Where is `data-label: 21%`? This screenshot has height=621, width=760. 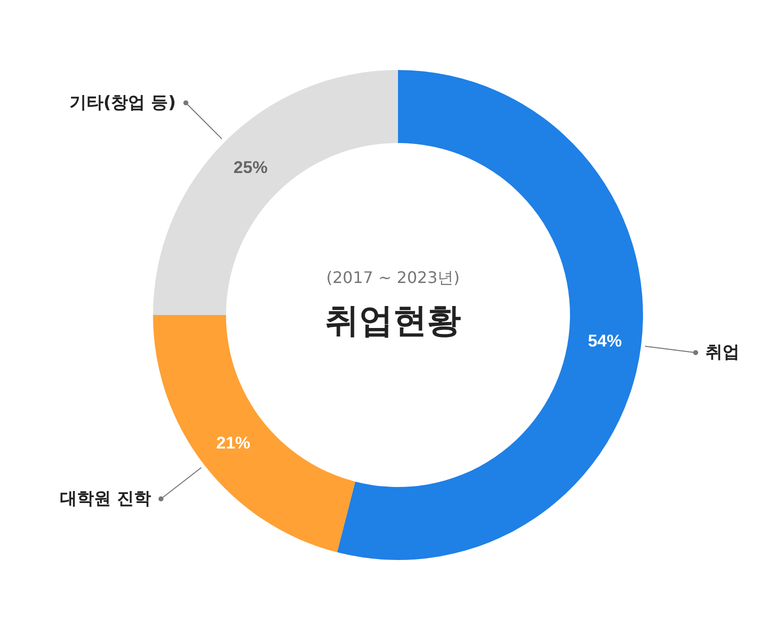 data-label: 21% is located at coordinates (233, 442).